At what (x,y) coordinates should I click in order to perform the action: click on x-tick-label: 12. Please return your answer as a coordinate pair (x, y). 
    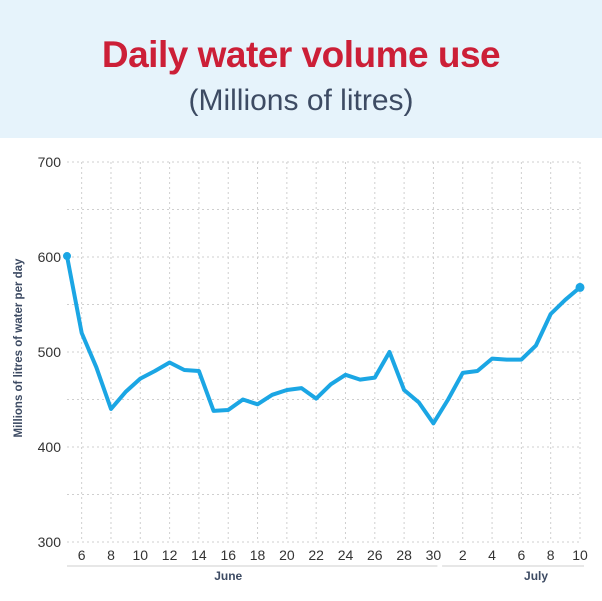
    Looking at the image, I should click on (170, 555).